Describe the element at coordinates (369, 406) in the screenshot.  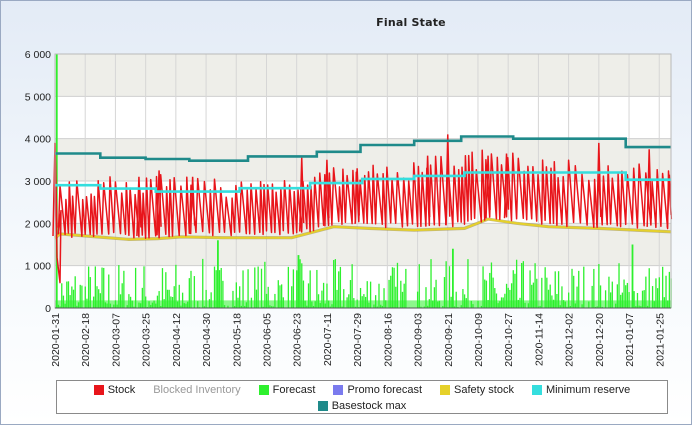
I see `legend-label-basestock: Basestock max` at that location.